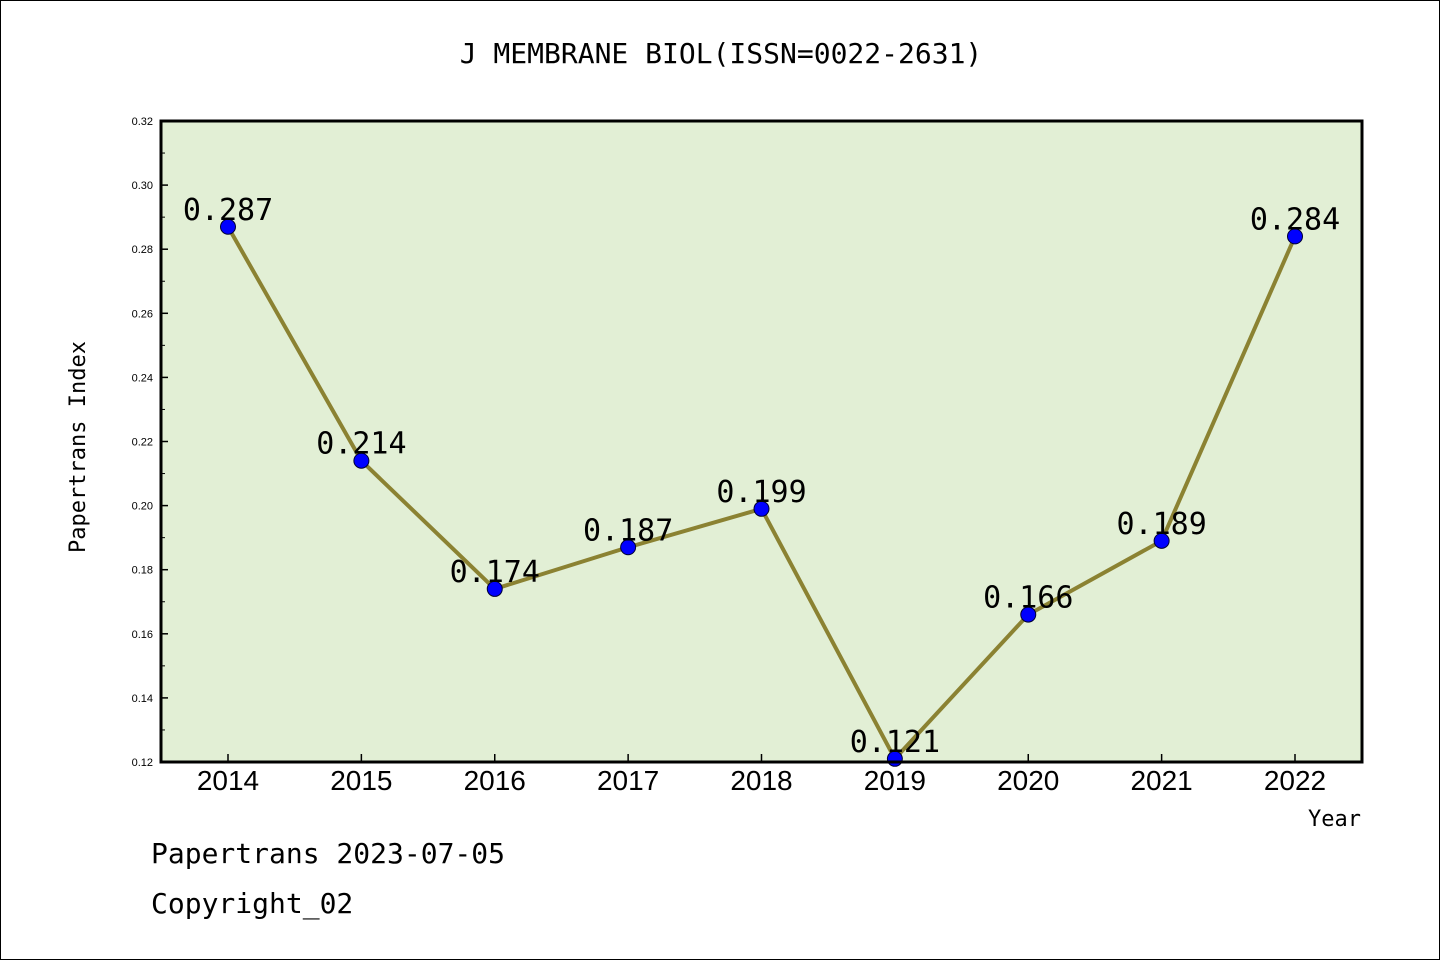 The width and height of the screenshot is (1440, 960). What do you see at coordinates (142, 571) in the screenshot?
I see `y-tick-label: 0.18` at bounding box center [142, 571].